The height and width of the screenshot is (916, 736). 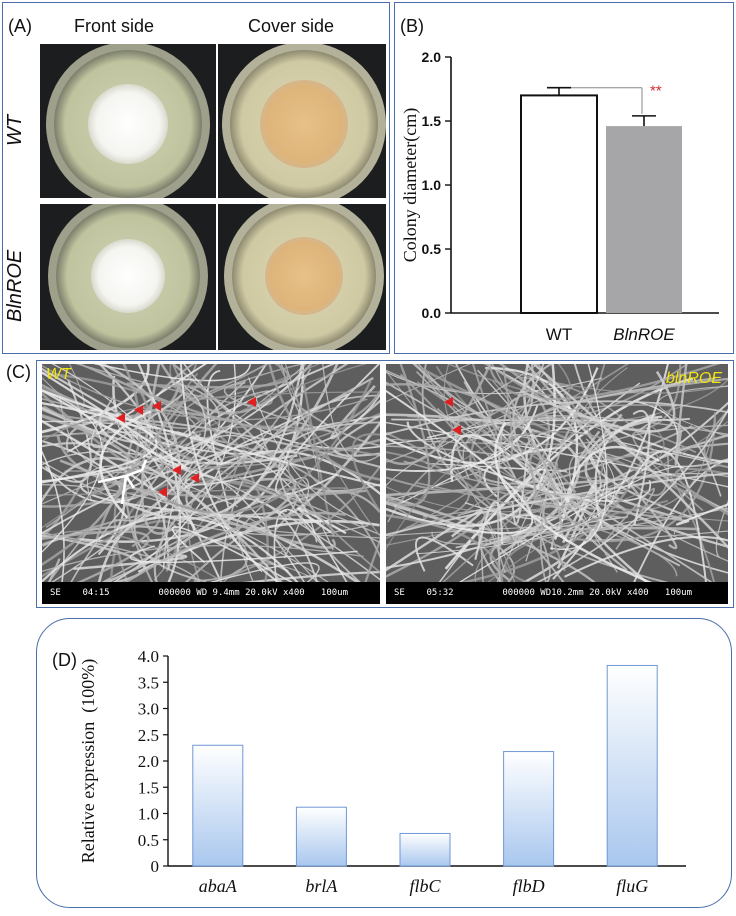 What do you see at coordinates (432, 313) in the screenshot?
I see `y-tick-label: 0.0` at bounding box center [432, 313].